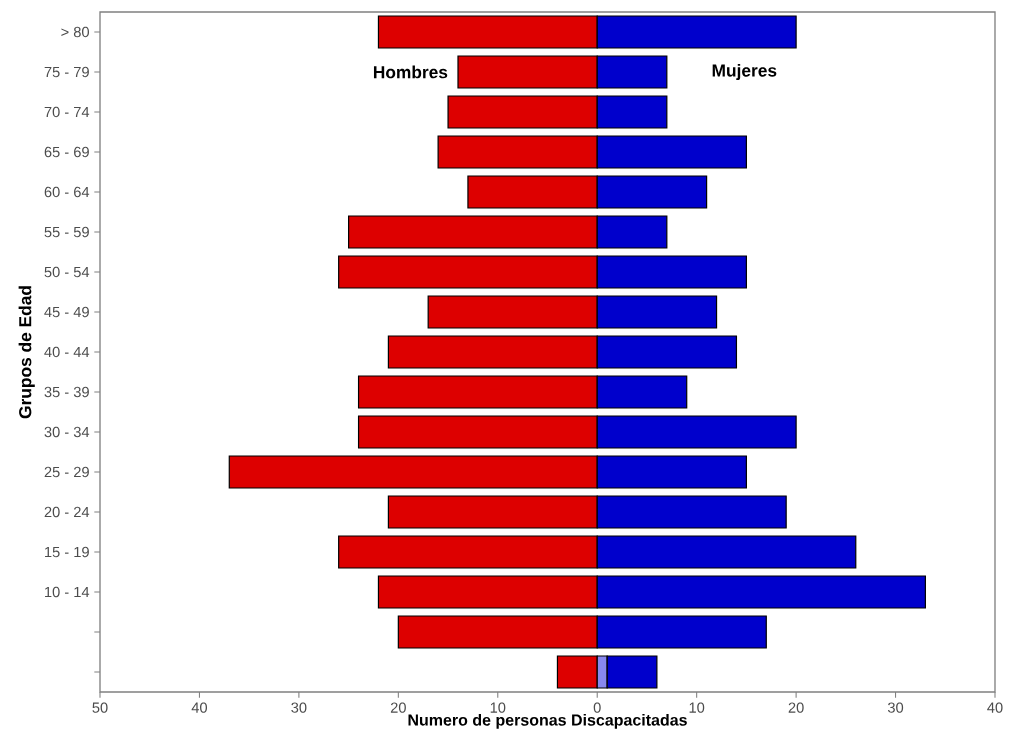 The width and height of the screenshot is (1009, 736). Describe the element at coordinates (67, 192) in the screenshot. I see `y-tick-label: 60 - 64` at that location.